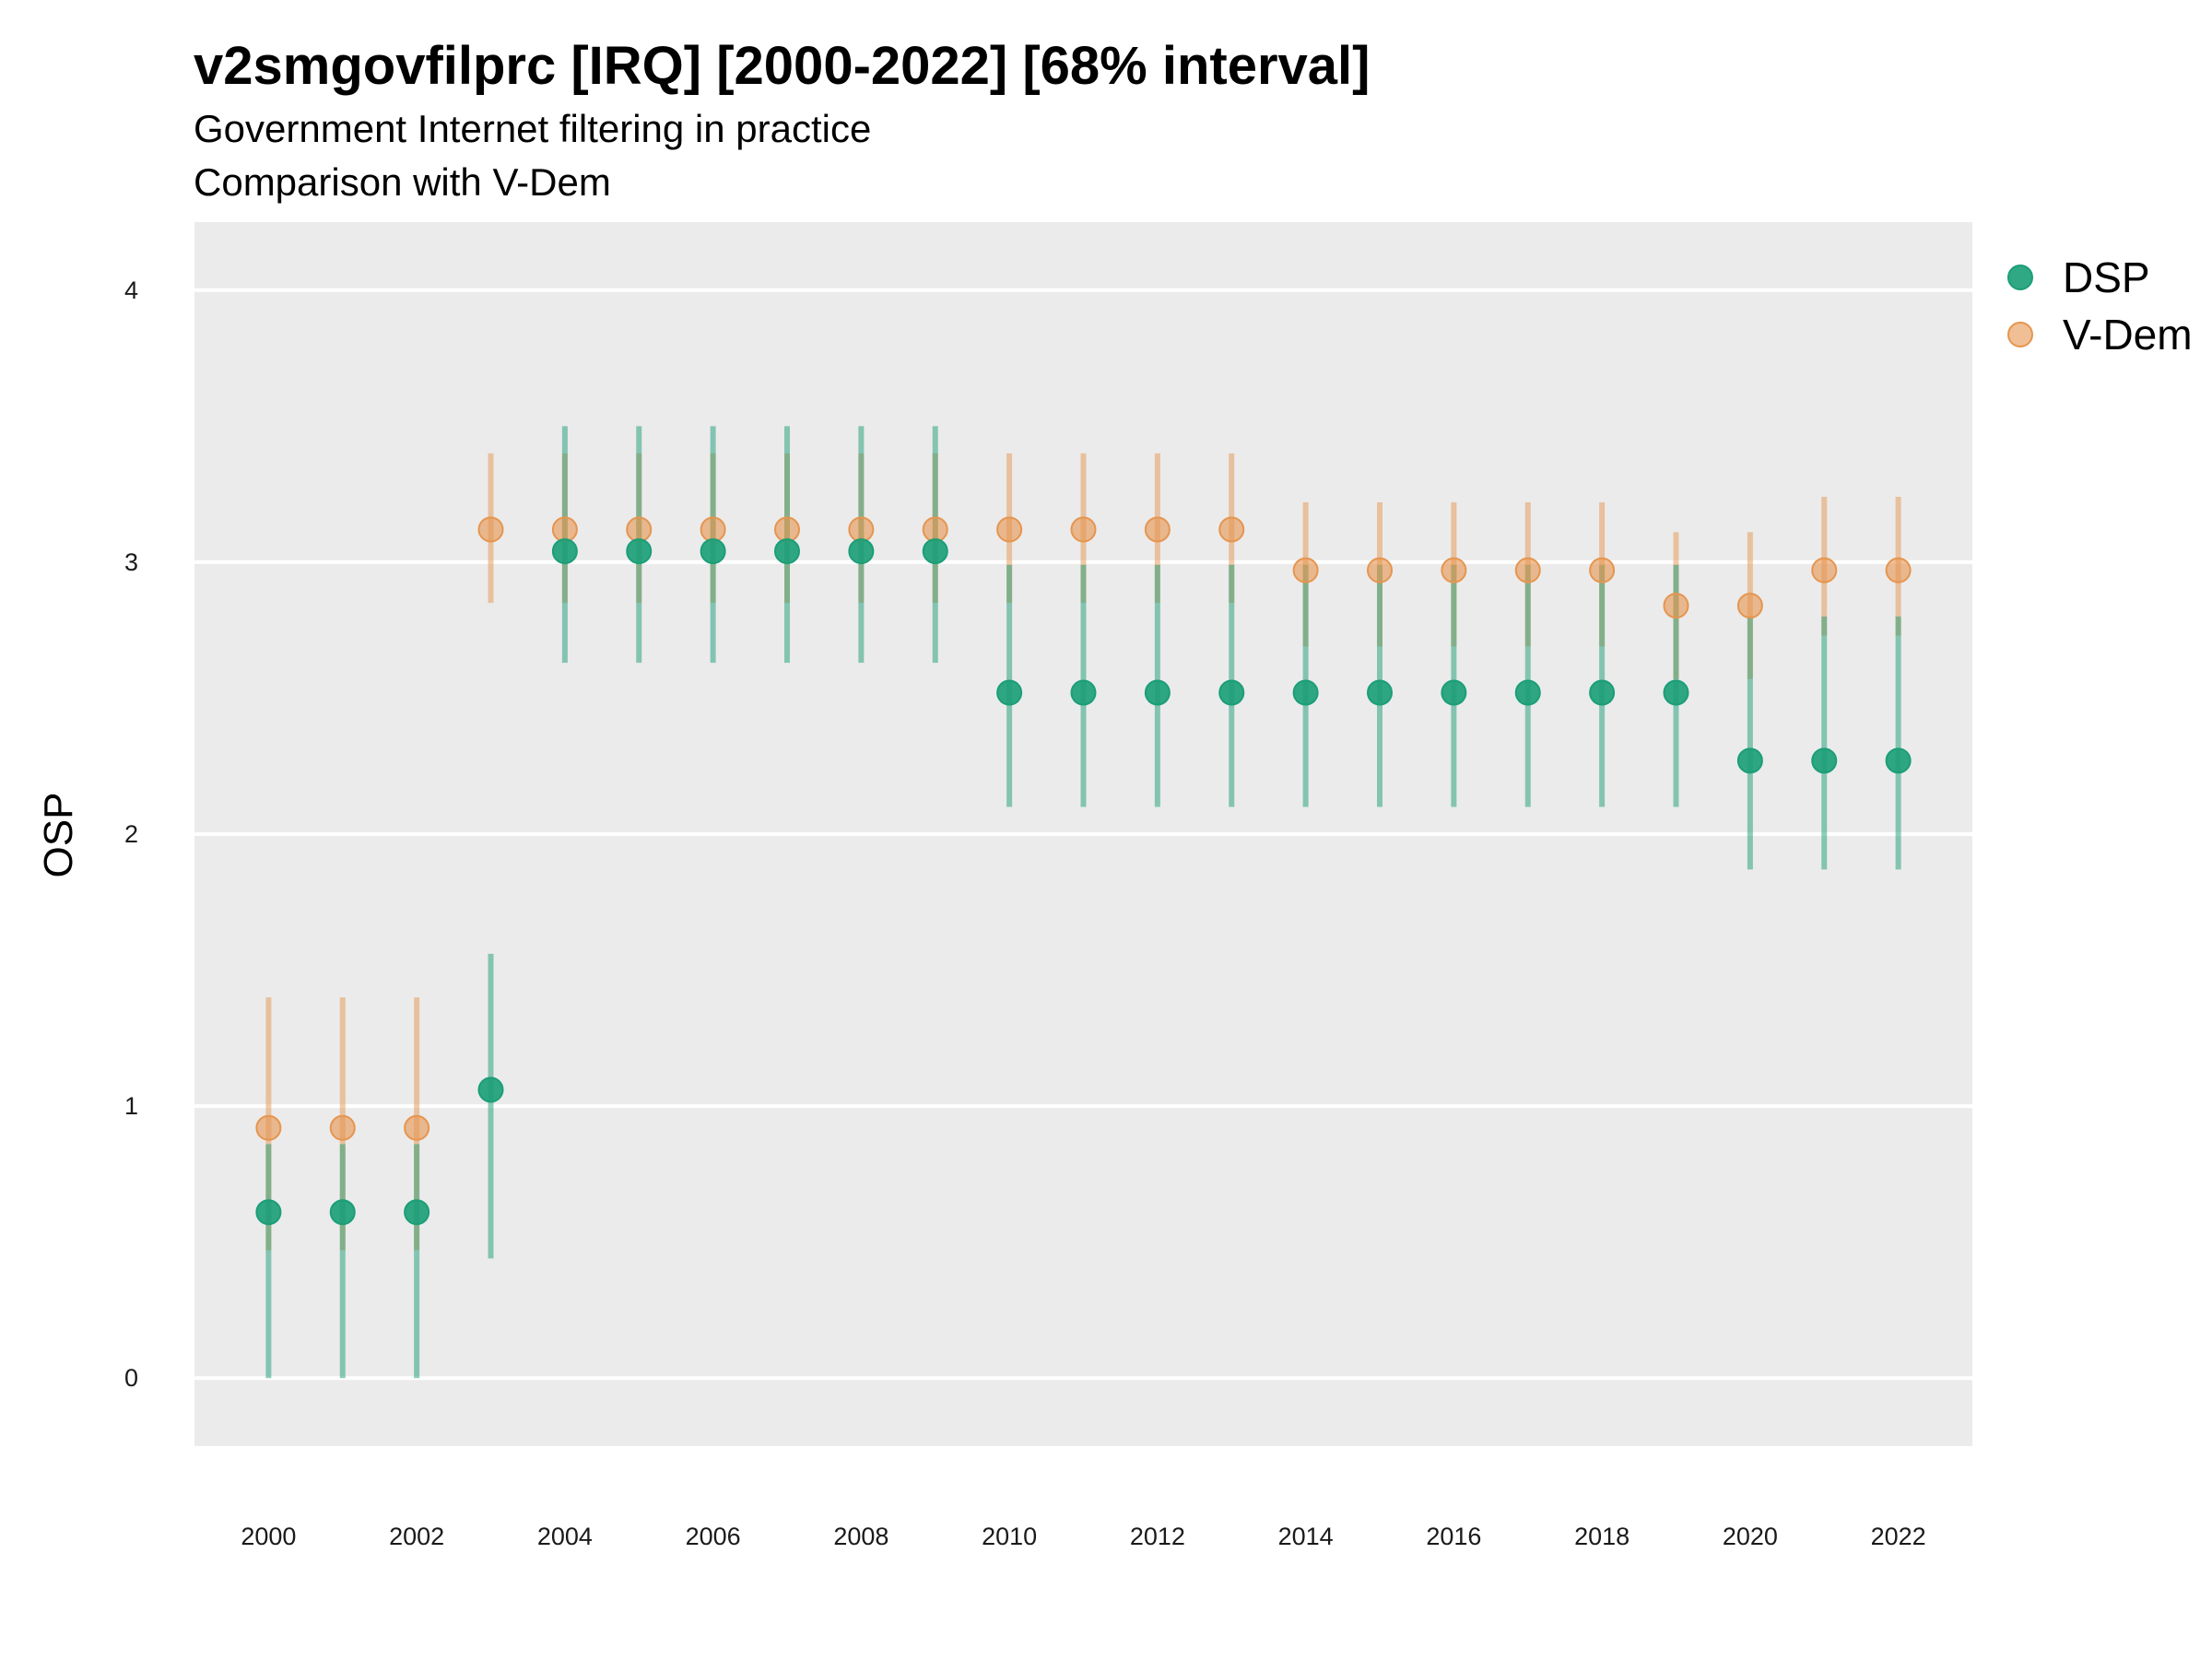 This screenshot has height=1659, width=2212. Describe the element at coordinates (416, 1536) in the screenshot. I see `x-tick-label: 2002` at that location.